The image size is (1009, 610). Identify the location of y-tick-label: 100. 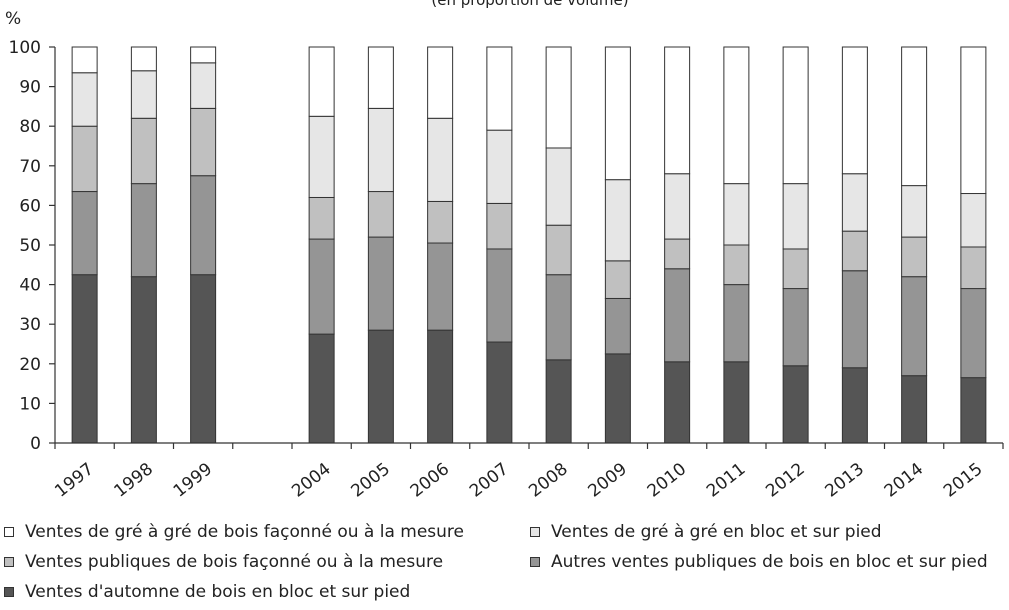
(25, 48).